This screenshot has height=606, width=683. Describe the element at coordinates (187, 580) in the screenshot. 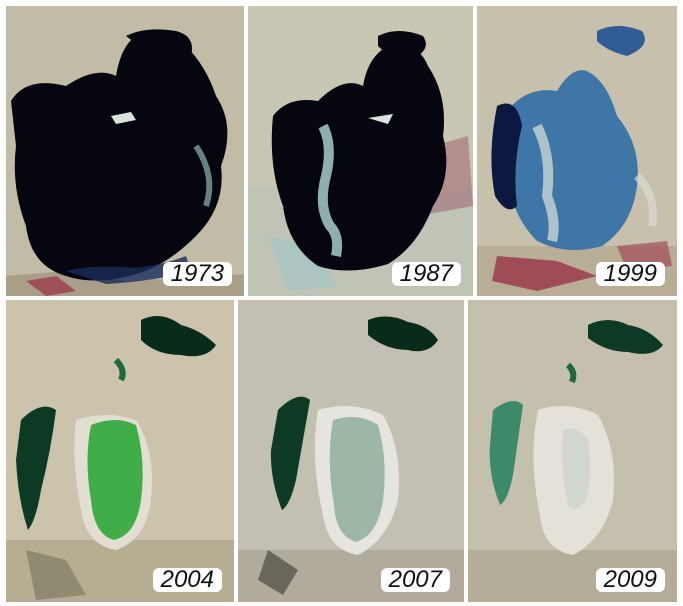

I see `year-label: 2004` at that location.